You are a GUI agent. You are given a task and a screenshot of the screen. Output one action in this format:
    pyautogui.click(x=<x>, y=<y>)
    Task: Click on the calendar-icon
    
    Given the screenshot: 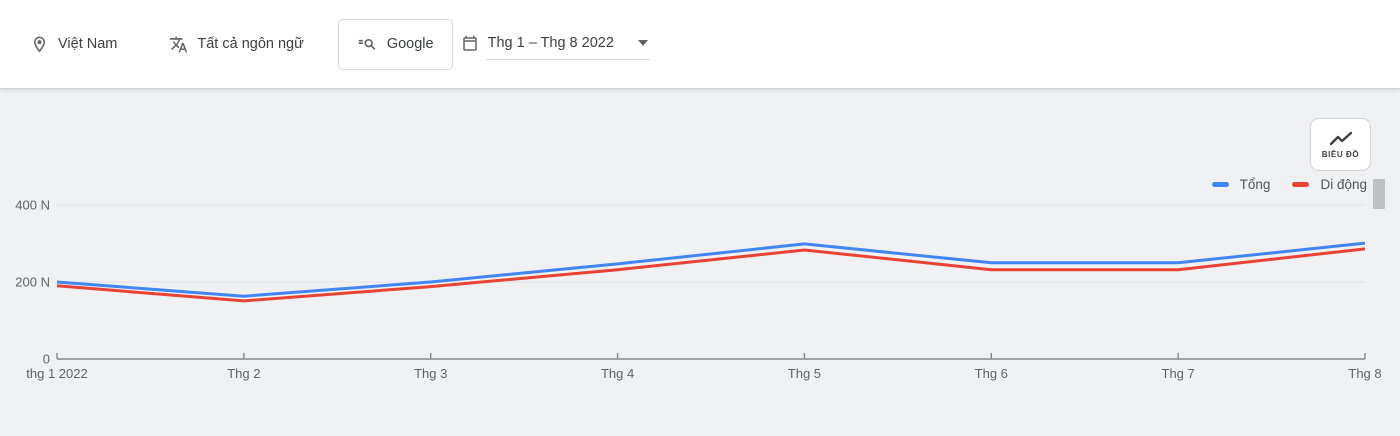 What is the action you would take?
    pyautogui.click(x=470, y=44)
    